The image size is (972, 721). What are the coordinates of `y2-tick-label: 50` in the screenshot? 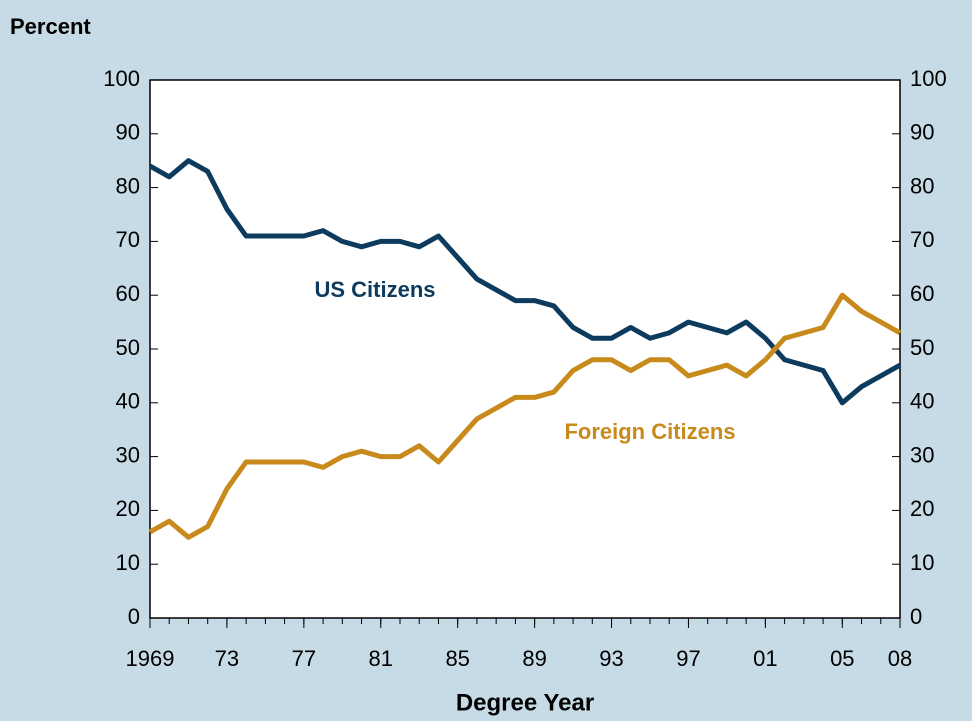 It's located at (922, 347).